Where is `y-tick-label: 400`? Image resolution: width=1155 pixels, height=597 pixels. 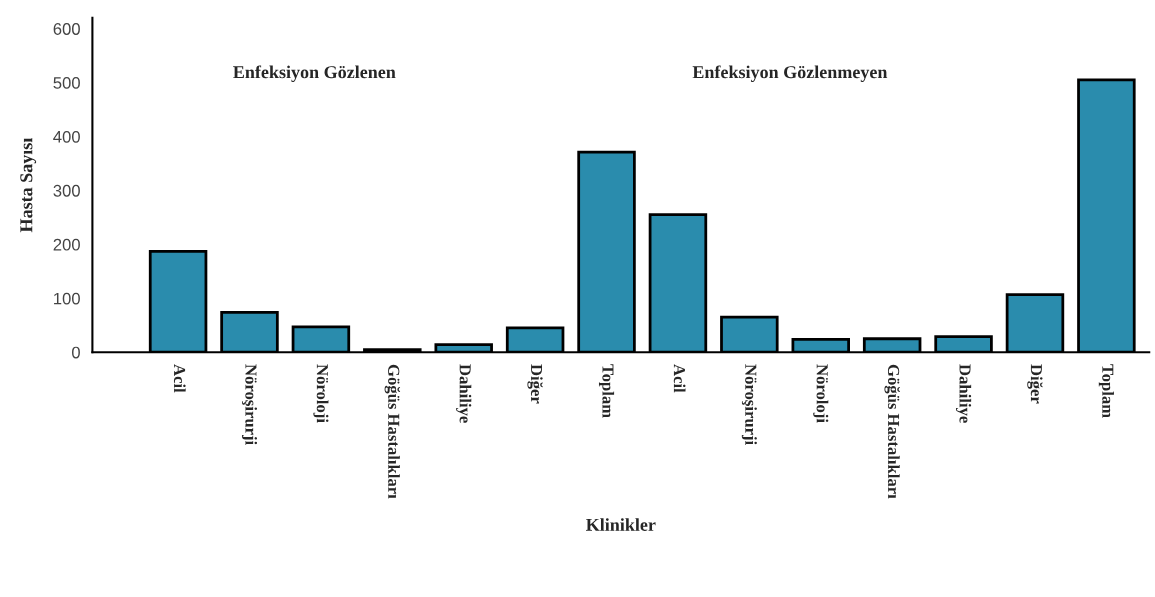 y-tick-label: 400 is located at coordinates (66, 136).